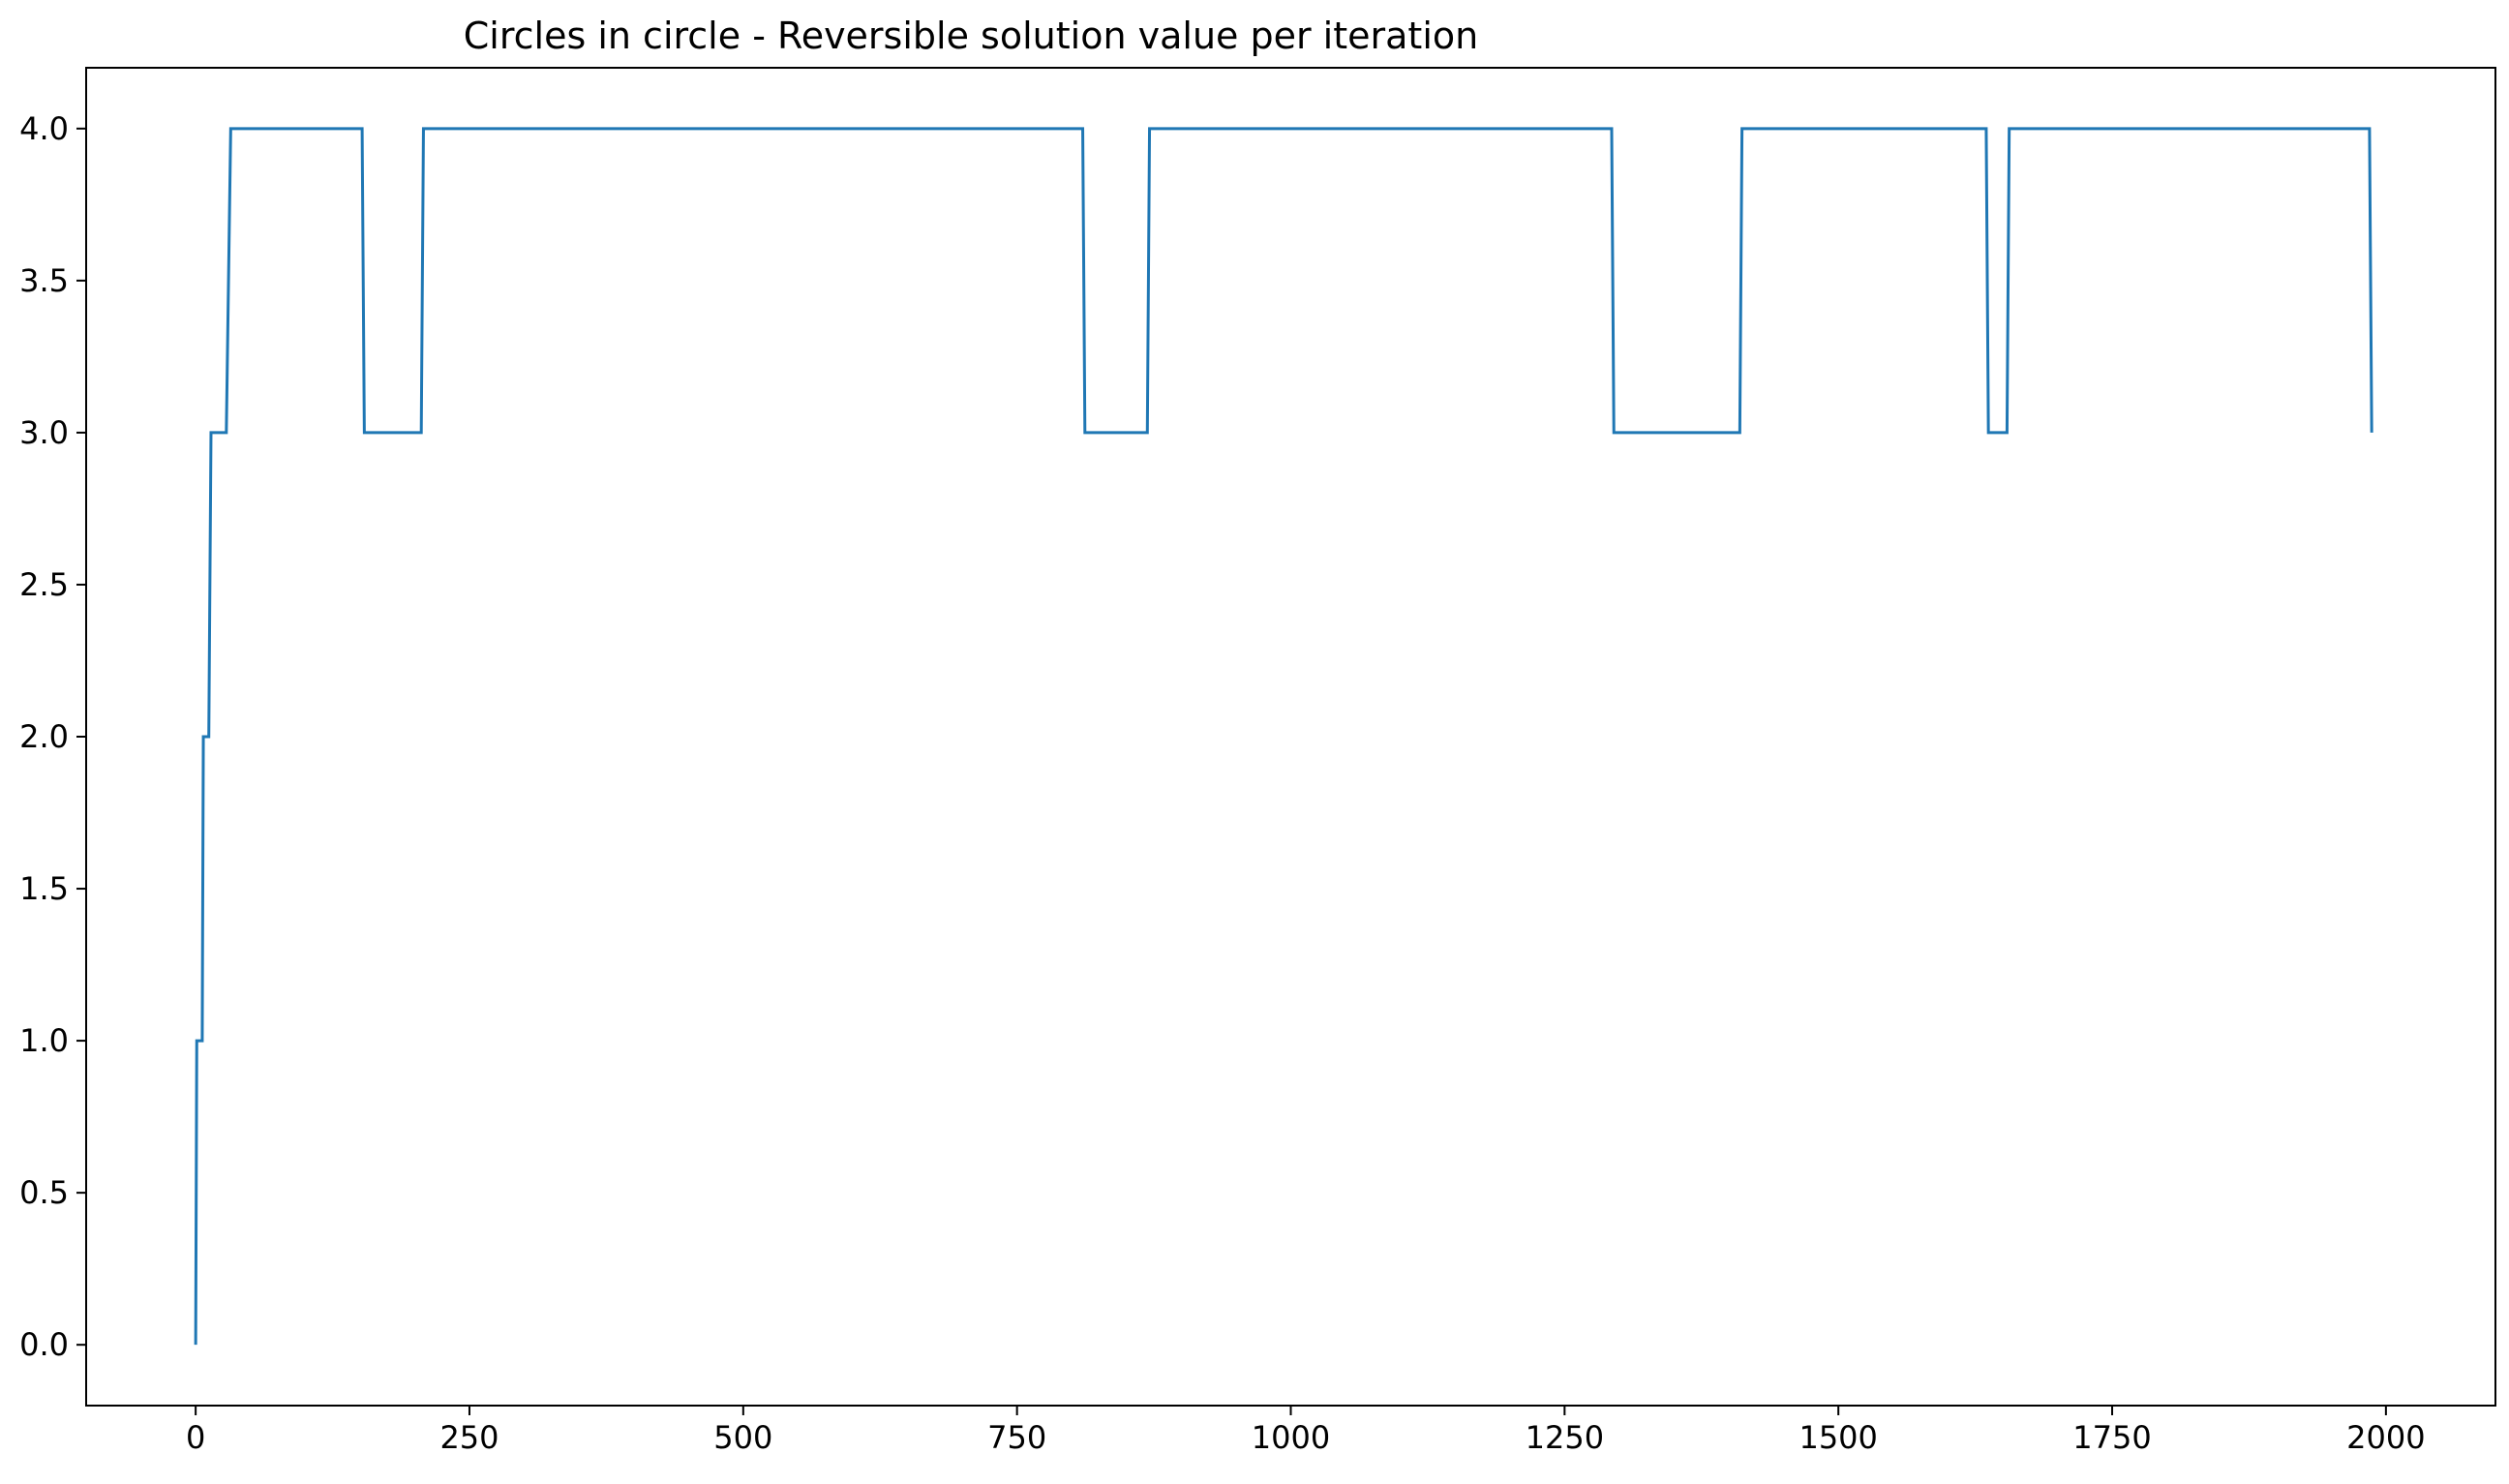  Describe the element at coordinates (2385, 1437) in the screenshot. I see `x-tick-label: 2000` at that location.